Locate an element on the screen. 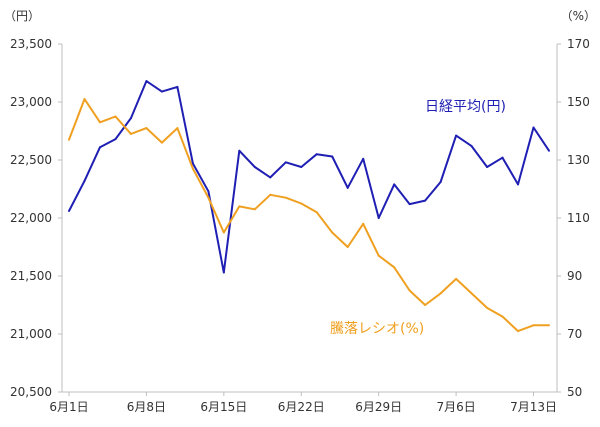 The image size is (600, 427). x-axis-tick-label: 6月8日 is located at coordinates (146, 407).